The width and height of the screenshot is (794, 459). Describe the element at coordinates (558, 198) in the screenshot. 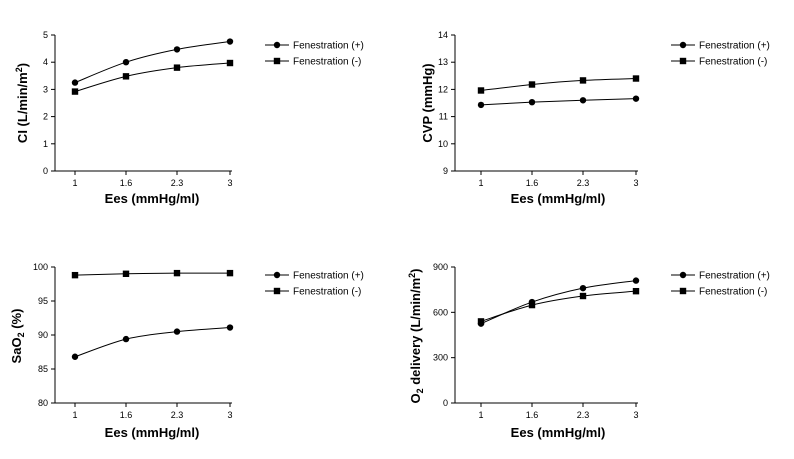

I see `xlabel-cvp: Ees (mmHg/ml)` at that location.